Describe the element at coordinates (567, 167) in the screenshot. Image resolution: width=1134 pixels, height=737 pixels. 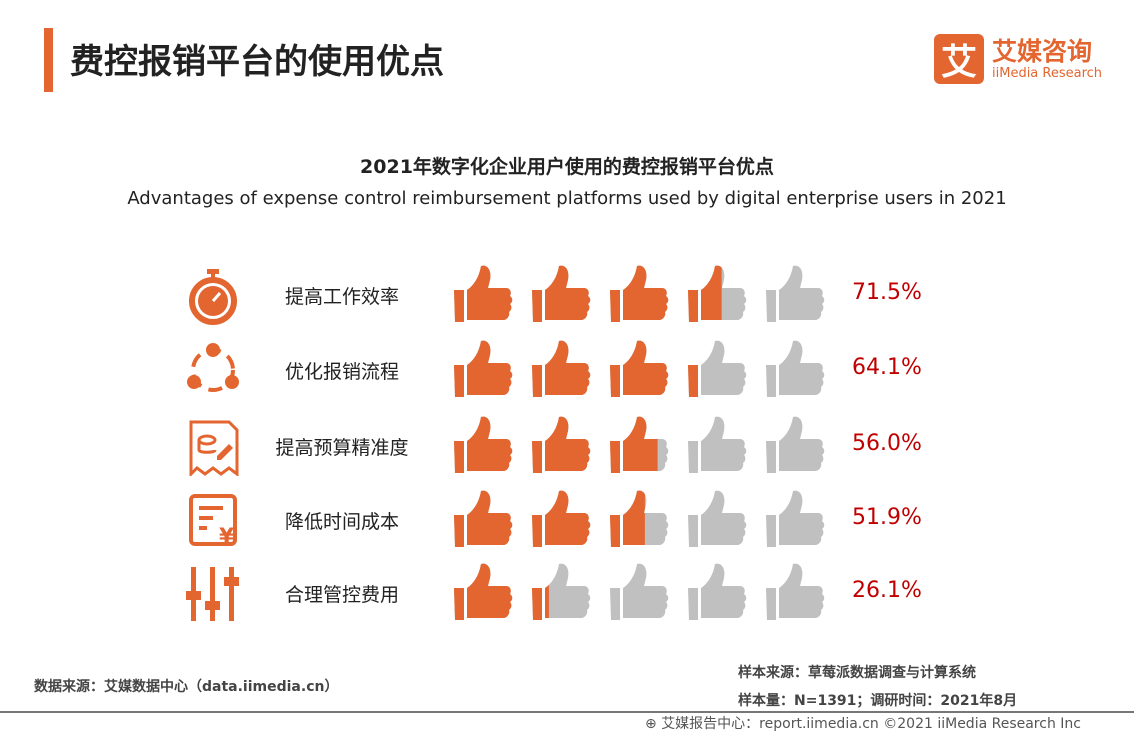
I see `chart-title: 2021年数字化企业用户使用的费控报销平台优点` at that location.